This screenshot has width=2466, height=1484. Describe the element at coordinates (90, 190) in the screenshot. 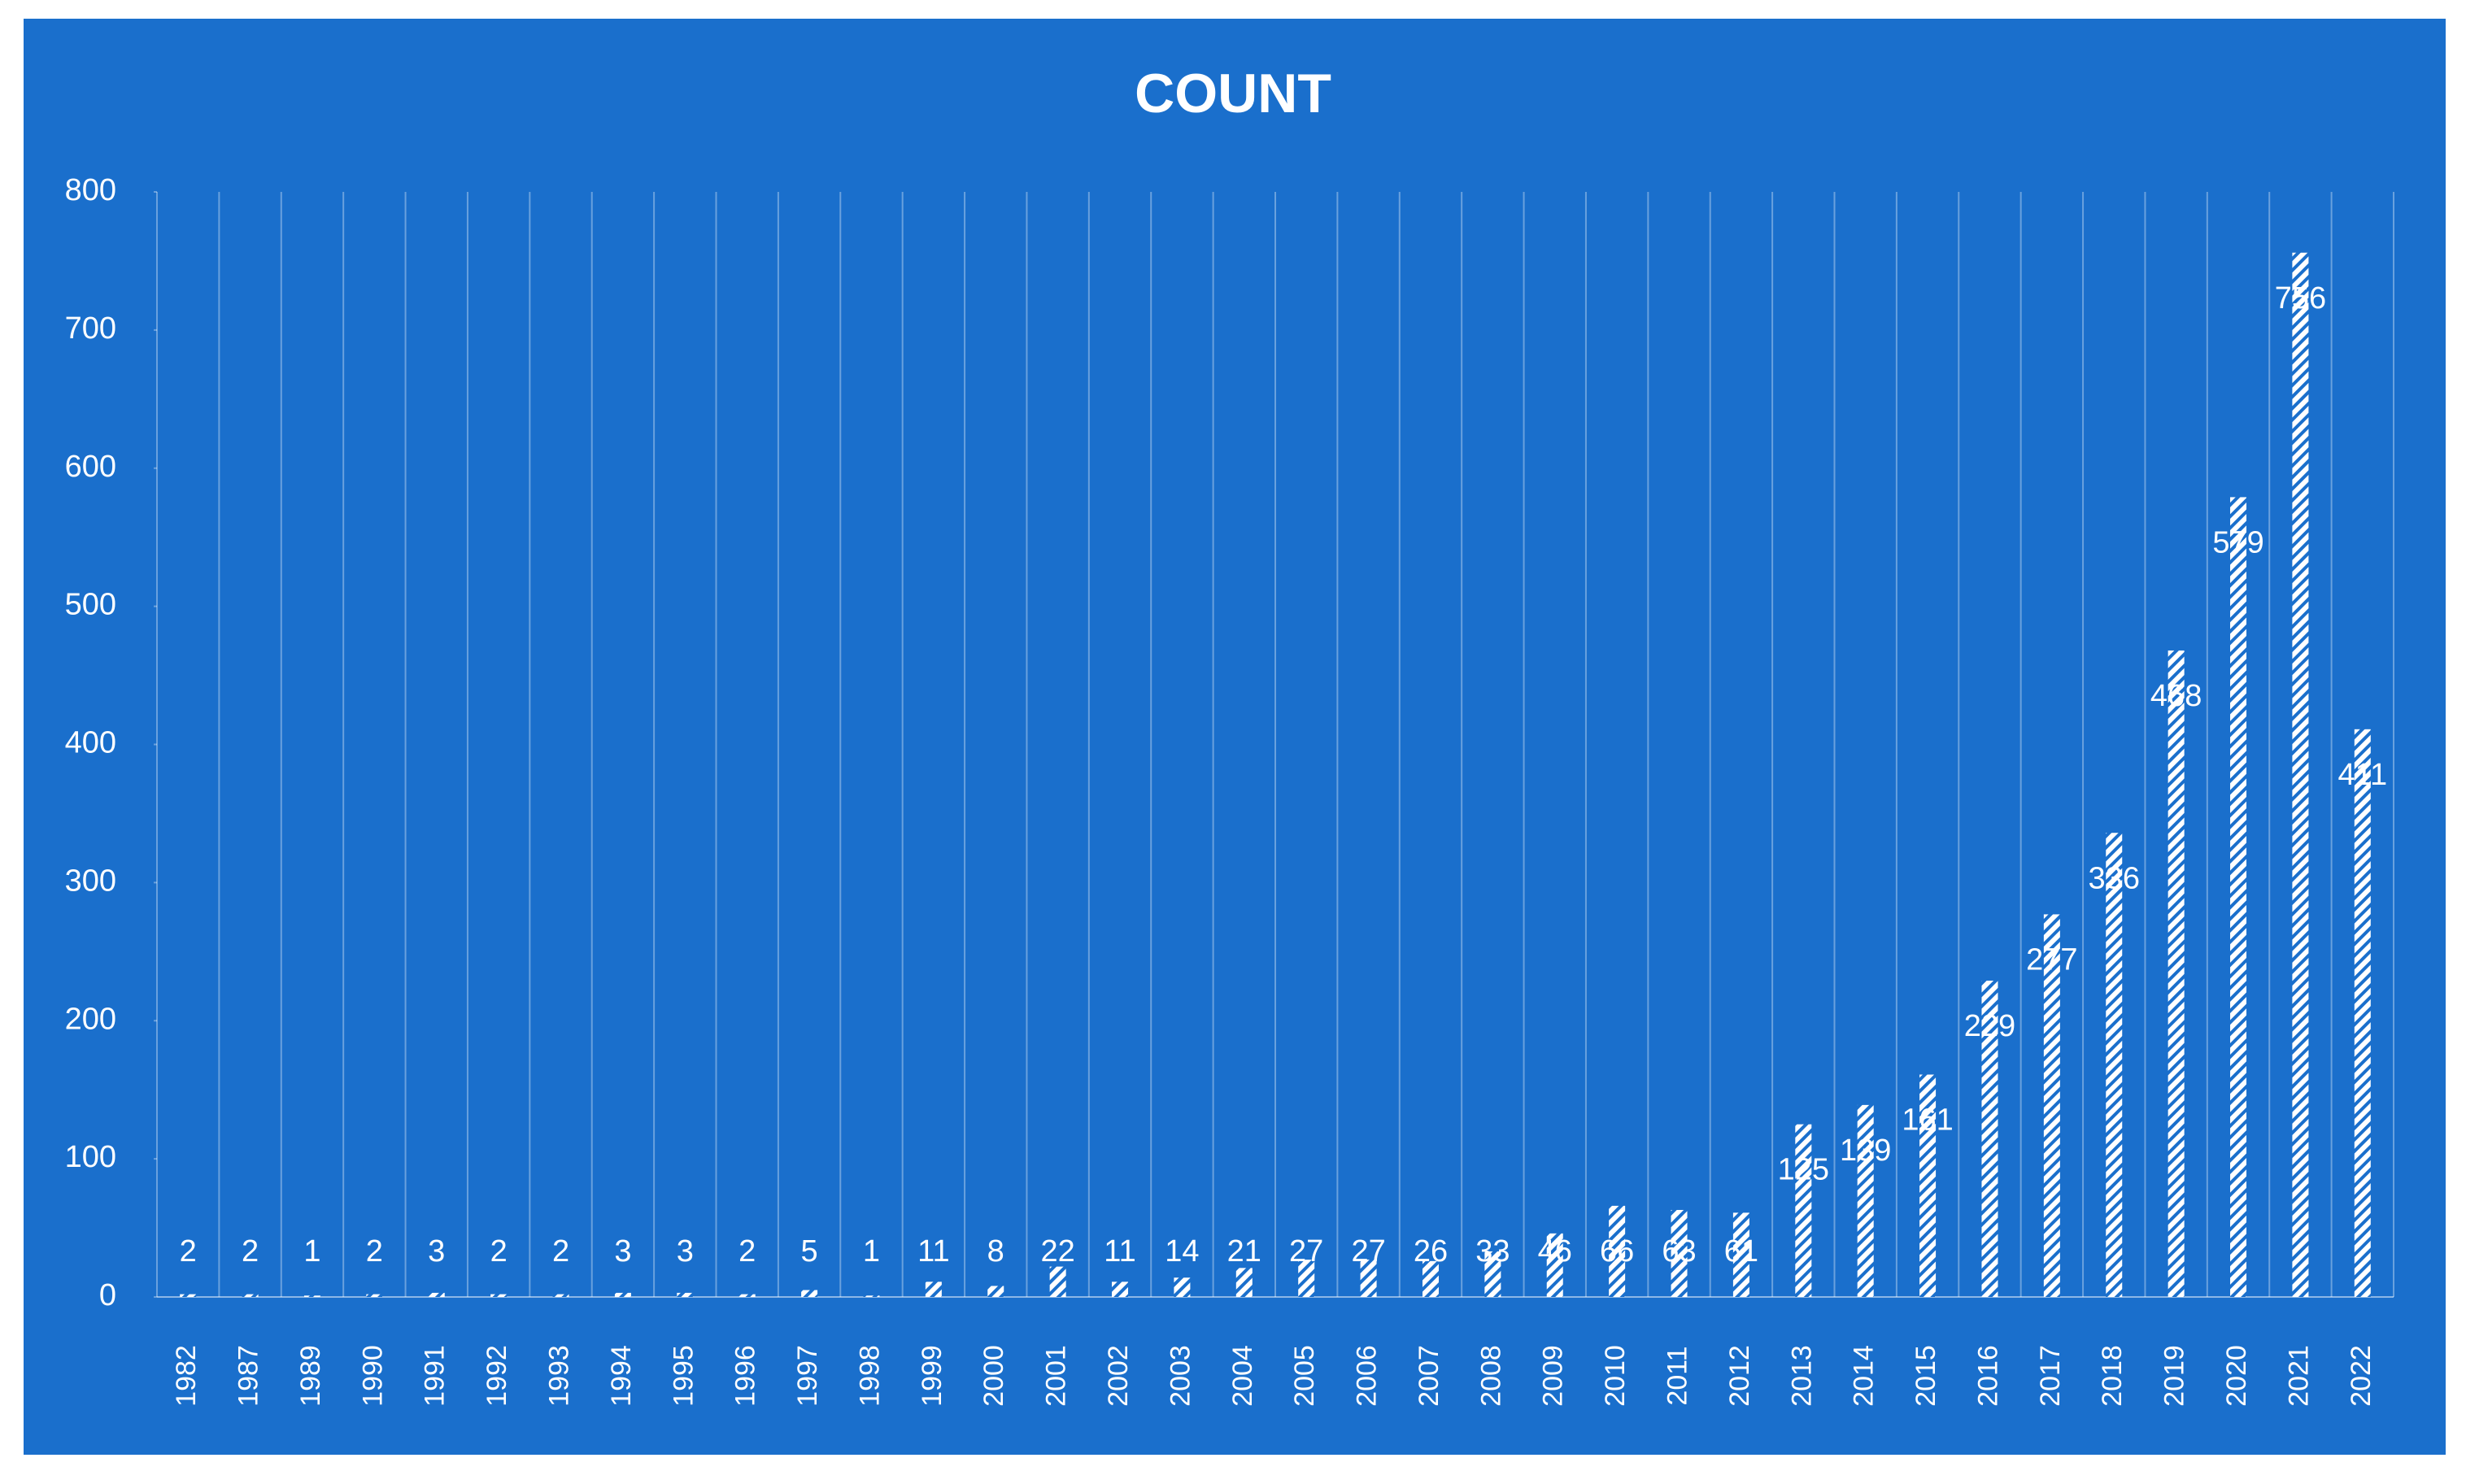

I see `y-tick-label: 800` at that location.